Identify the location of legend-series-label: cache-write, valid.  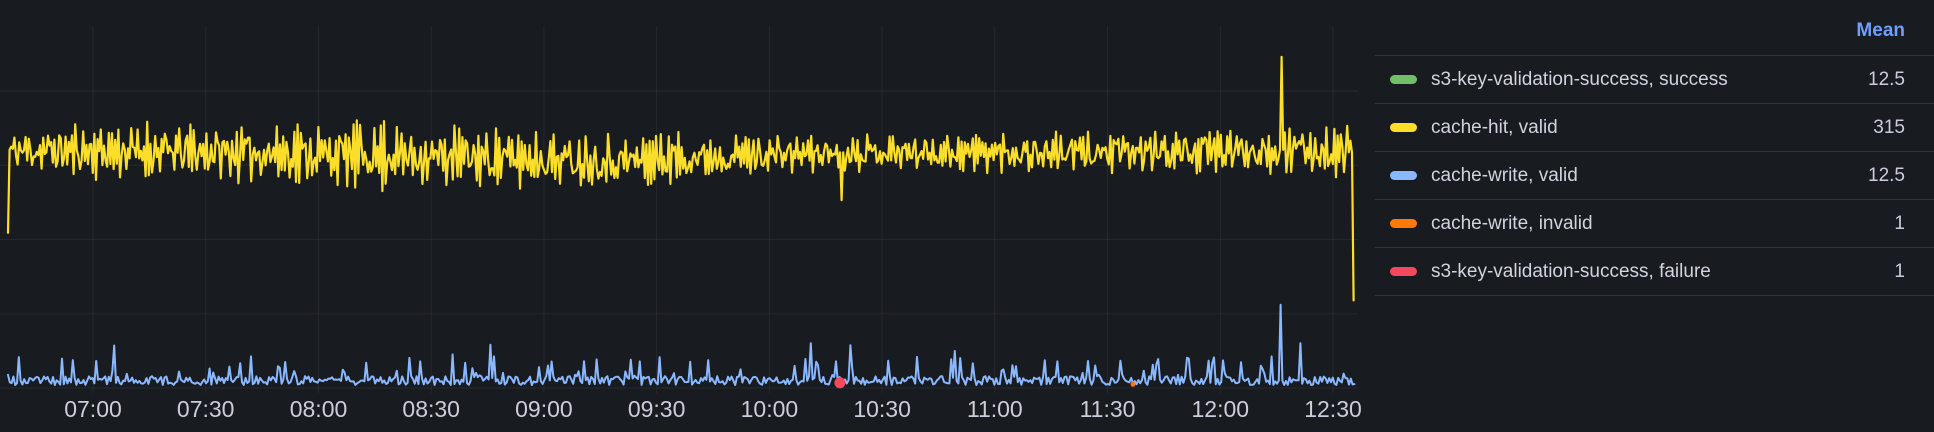
(1504, 175).